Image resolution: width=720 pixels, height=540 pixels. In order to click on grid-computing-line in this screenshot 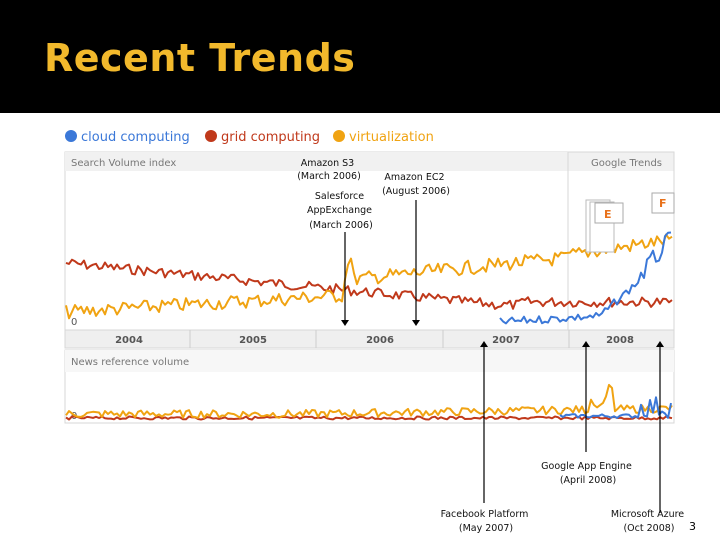, I will do `click(369, 284)`.